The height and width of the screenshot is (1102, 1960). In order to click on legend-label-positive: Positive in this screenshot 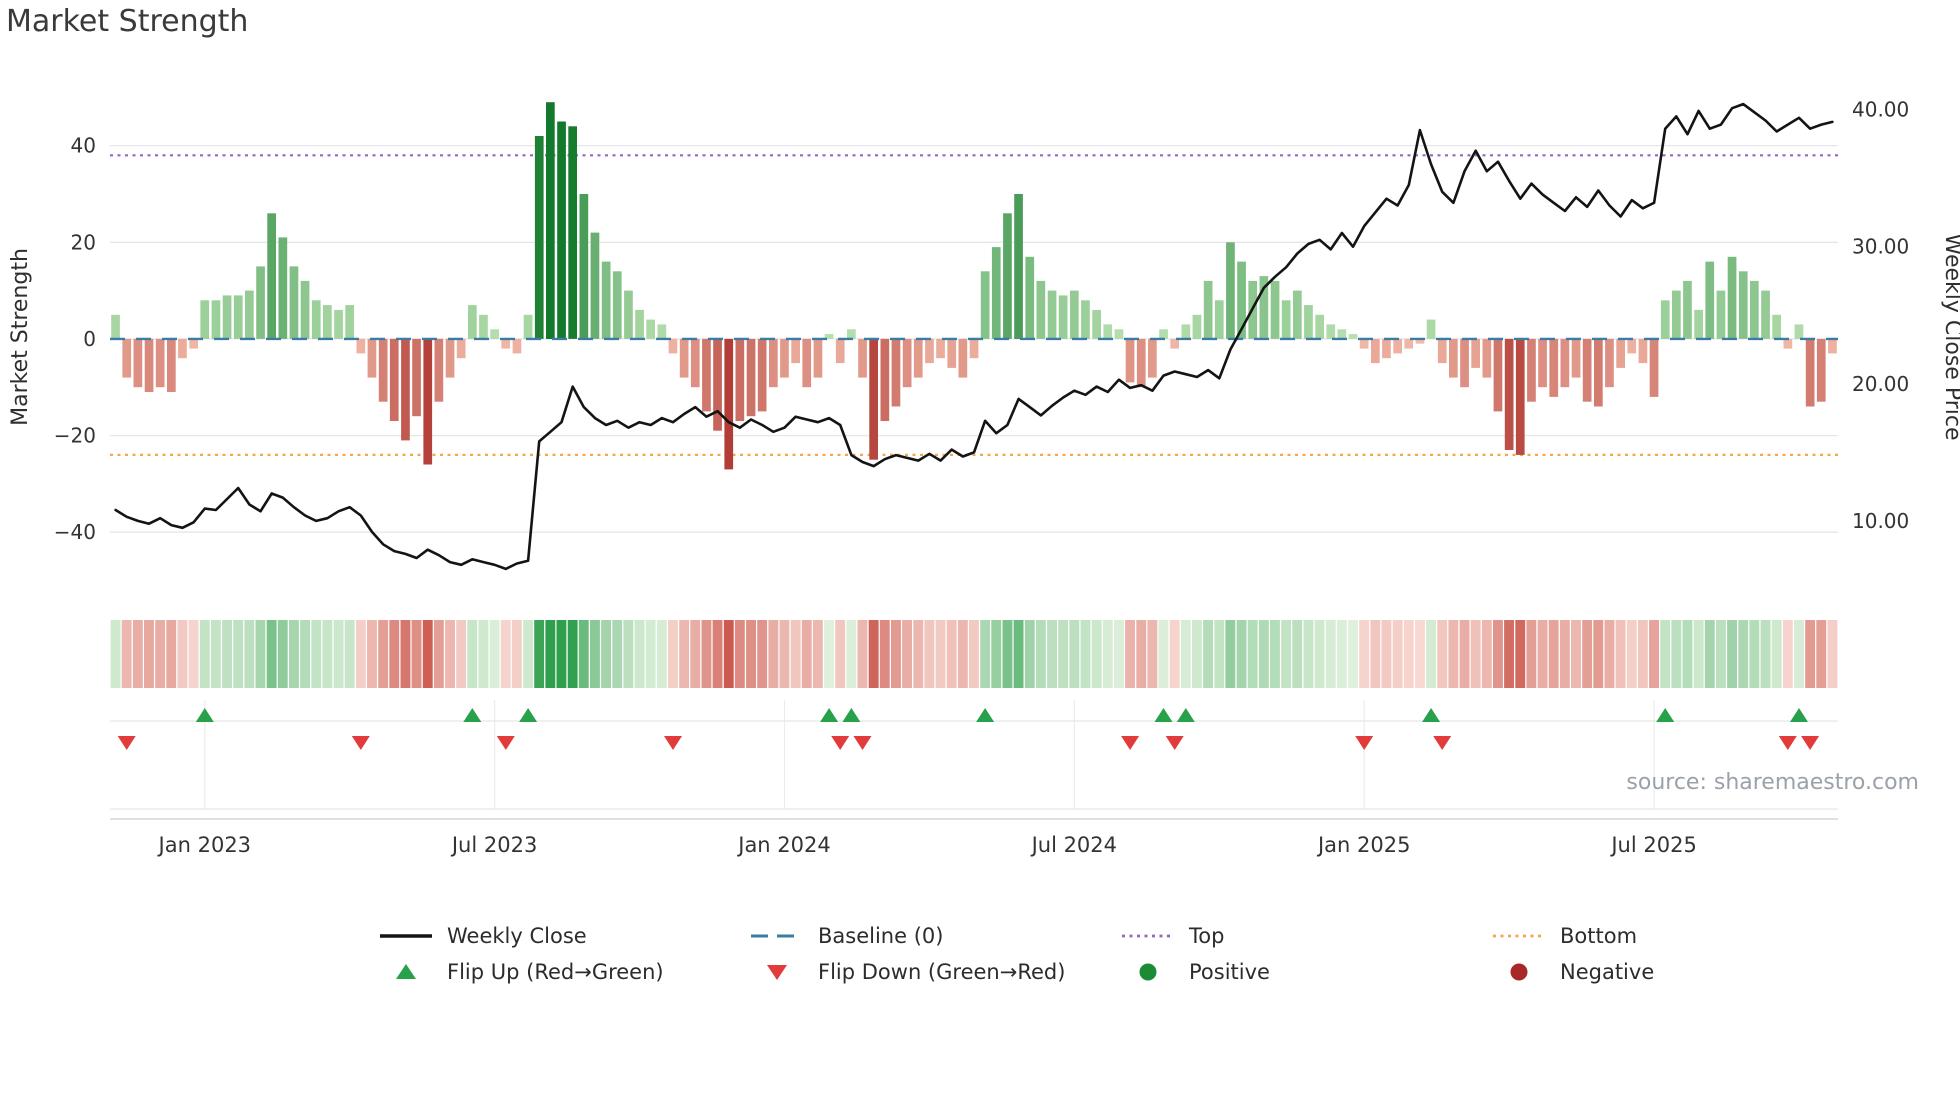, I will do `click(1229, 972)`.